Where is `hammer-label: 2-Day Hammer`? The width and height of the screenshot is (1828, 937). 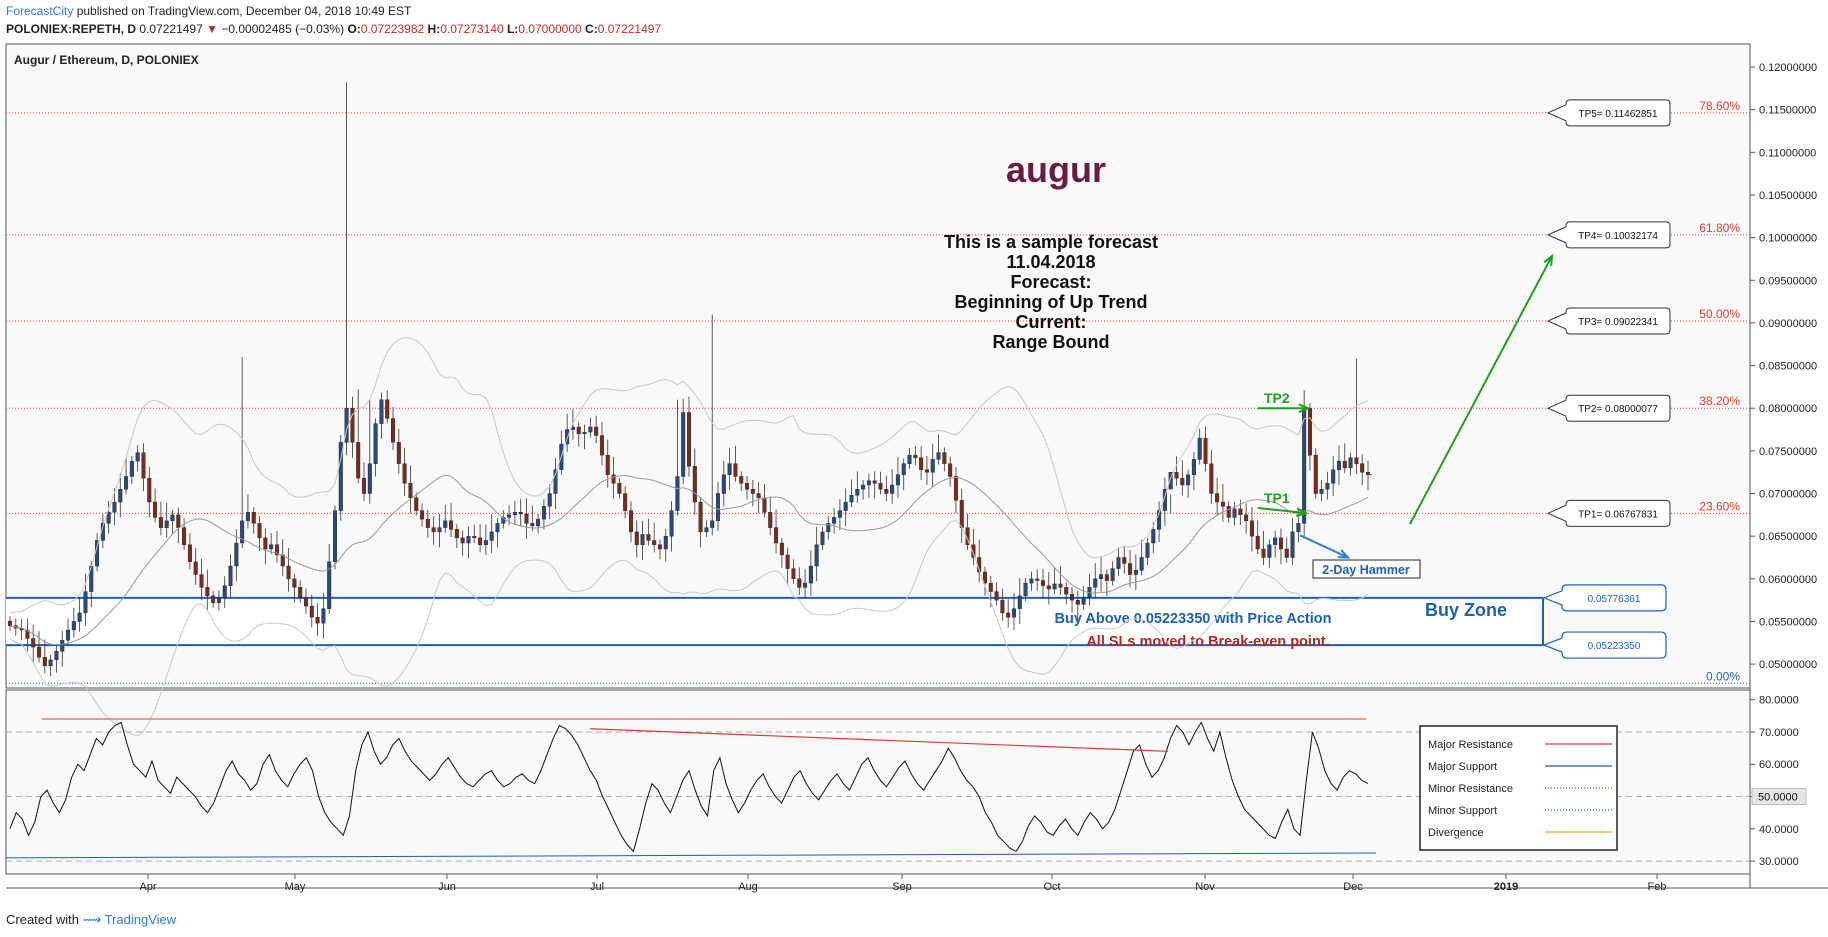 hammer-label: 2-Day Hammer is located at coordinates (1366, 570).